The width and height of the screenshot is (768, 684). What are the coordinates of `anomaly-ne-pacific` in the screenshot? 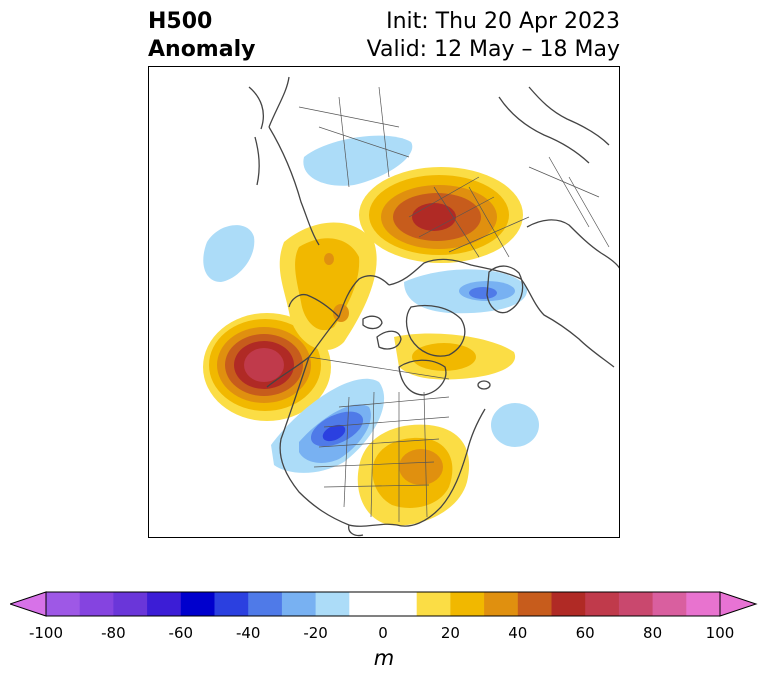 It's located at (267, 367).